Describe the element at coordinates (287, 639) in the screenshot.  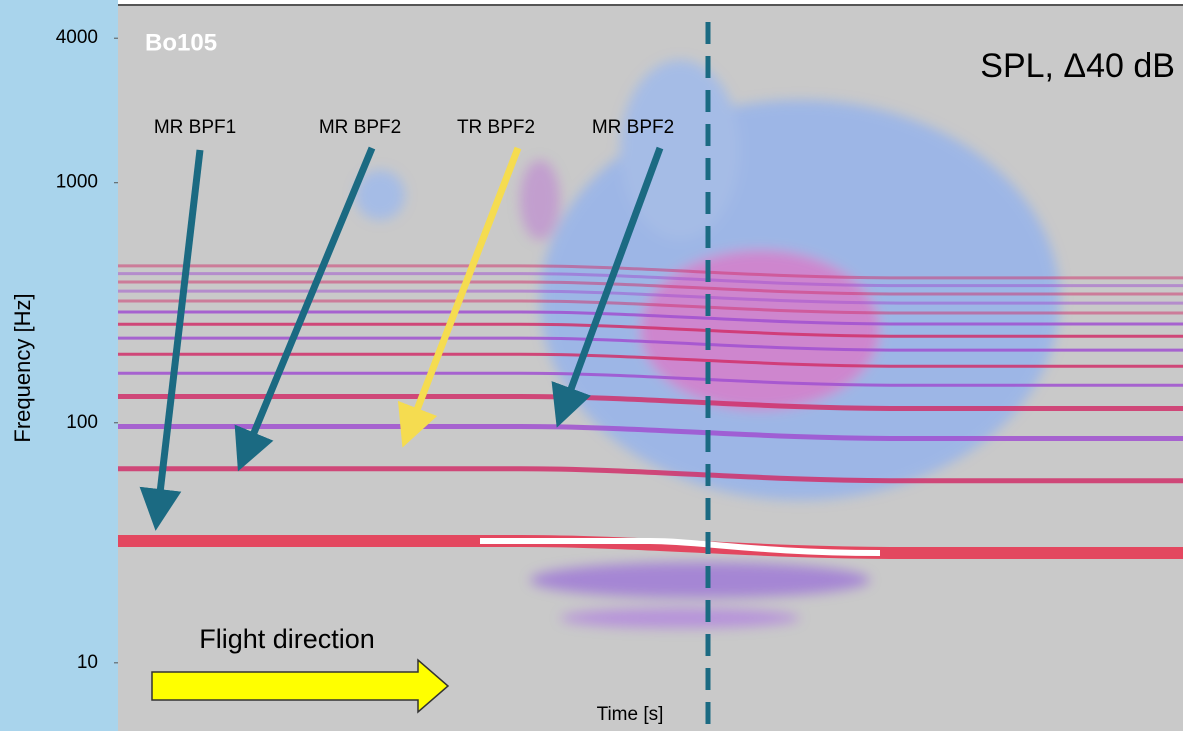
I see `annotation: Flight direction` at that location.